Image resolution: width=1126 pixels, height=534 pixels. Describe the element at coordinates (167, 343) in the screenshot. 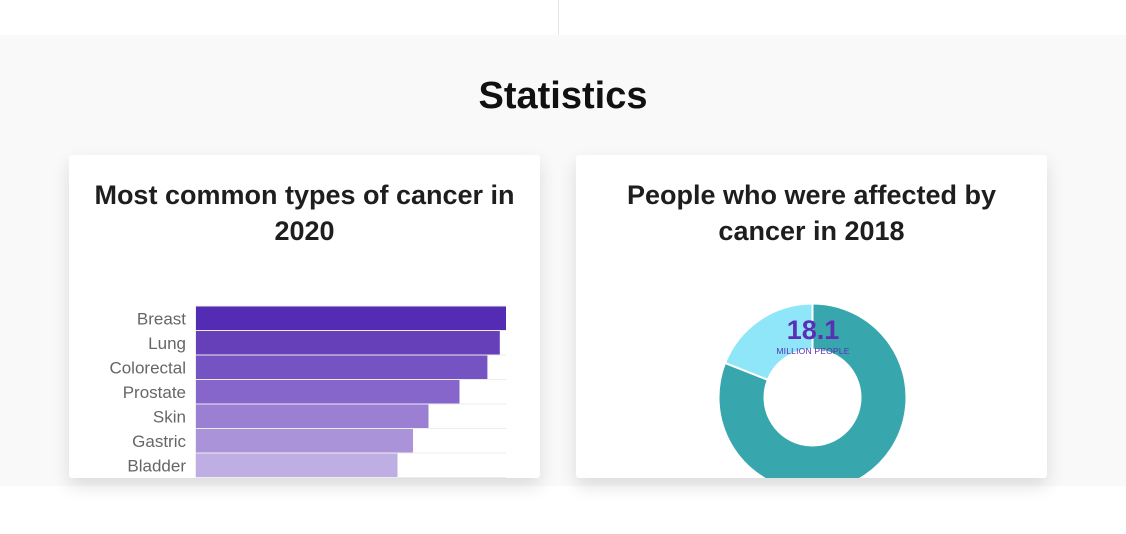

I see `bar-label-lung: Lung` at that location.